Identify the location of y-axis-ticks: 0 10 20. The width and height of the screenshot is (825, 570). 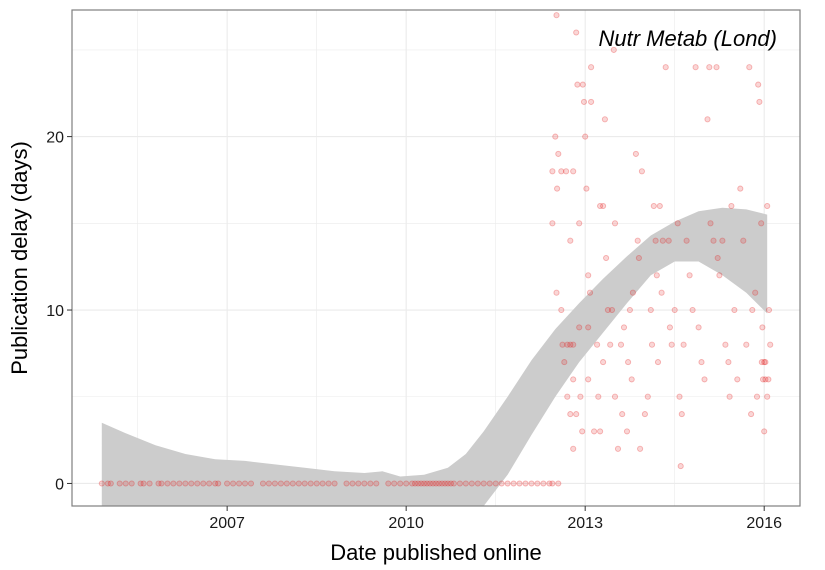
(59, 311).